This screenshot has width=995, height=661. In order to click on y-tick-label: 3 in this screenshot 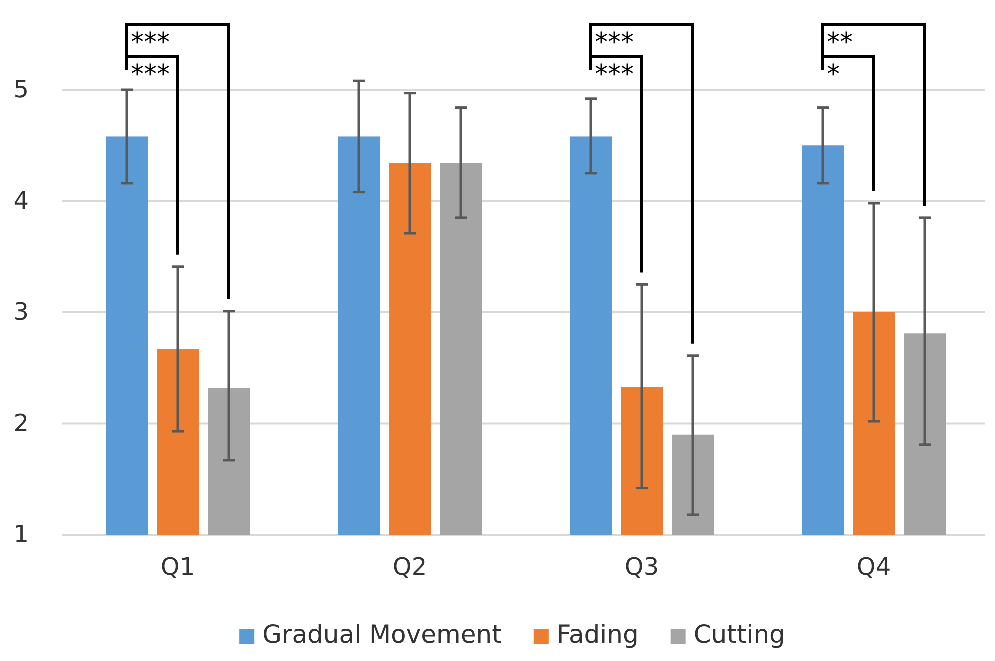, I will do `click(21, 312)`.